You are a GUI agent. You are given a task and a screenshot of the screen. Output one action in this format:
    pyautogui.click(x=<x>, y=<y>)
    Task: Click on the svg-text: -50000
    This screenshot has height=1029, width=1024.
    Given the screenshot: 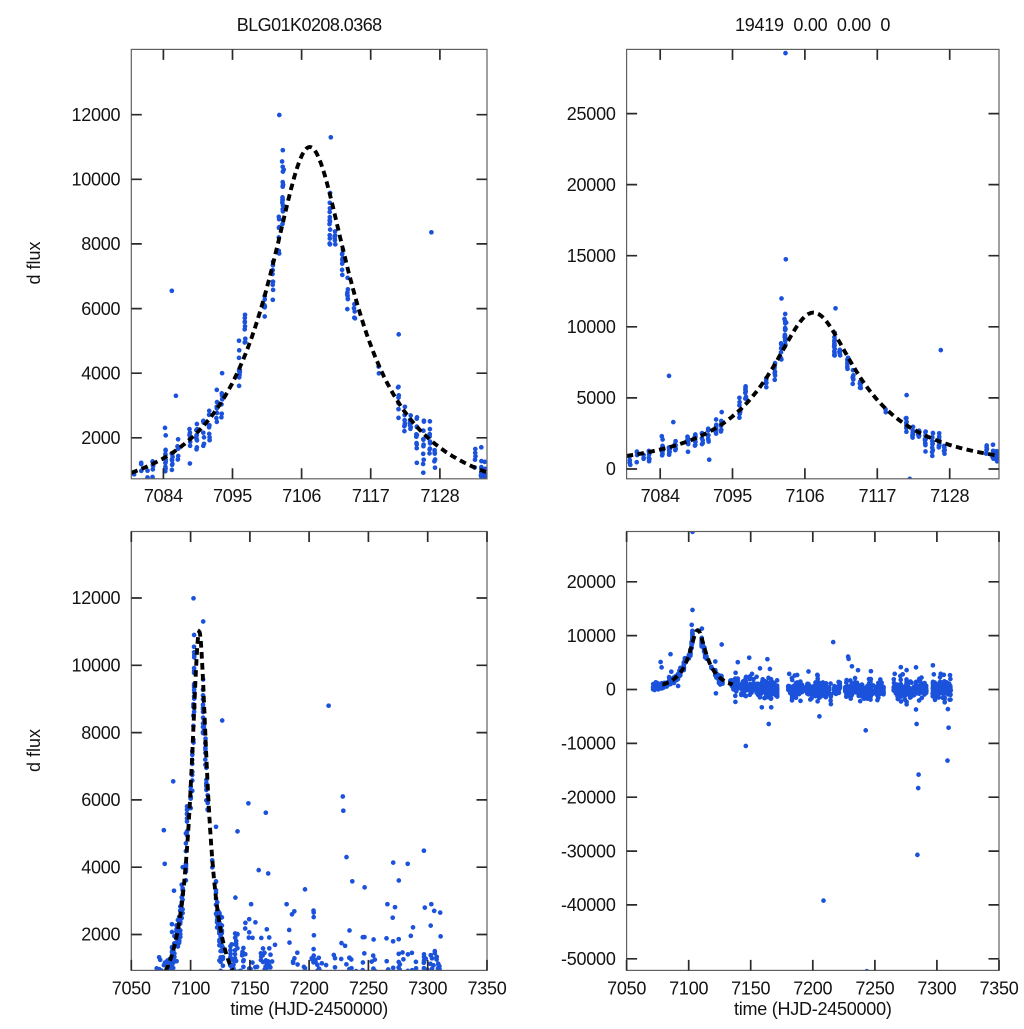 What is the action you would take?
    pyautogui.click(x=588, y=959)
    